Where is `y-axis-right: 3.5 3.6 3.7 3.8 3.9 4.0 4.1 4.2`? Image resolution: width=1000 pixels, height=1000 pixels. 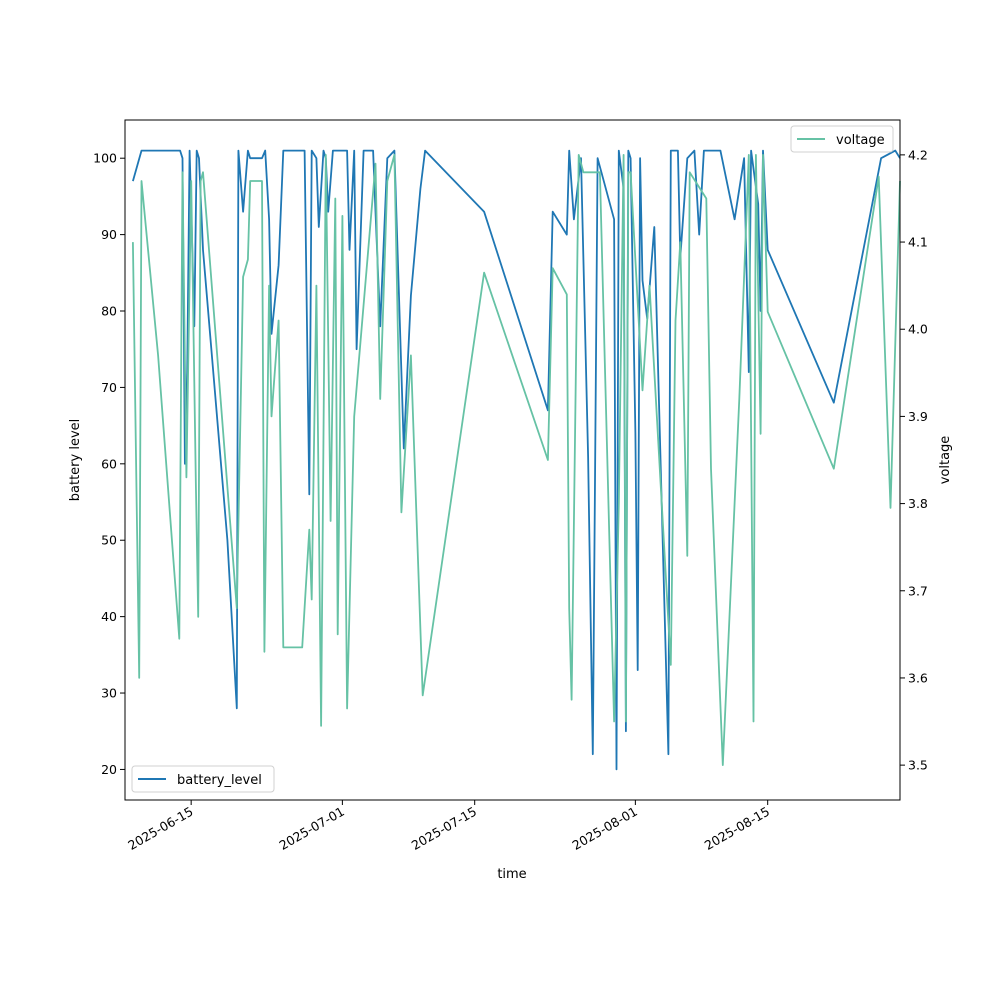 y-axis-right: 3.5 3.6 3.7 3.8 3.9 4.0 4.1 4.2 is located at coordinates (914, 460).